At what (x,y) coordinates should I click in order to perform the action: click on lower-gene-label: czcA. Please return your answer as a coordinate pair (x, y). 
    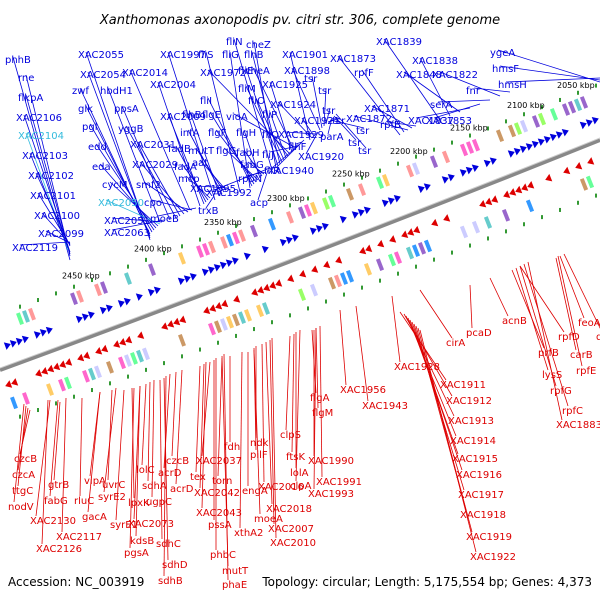
    Looking at the image, I should click on (23, 475).